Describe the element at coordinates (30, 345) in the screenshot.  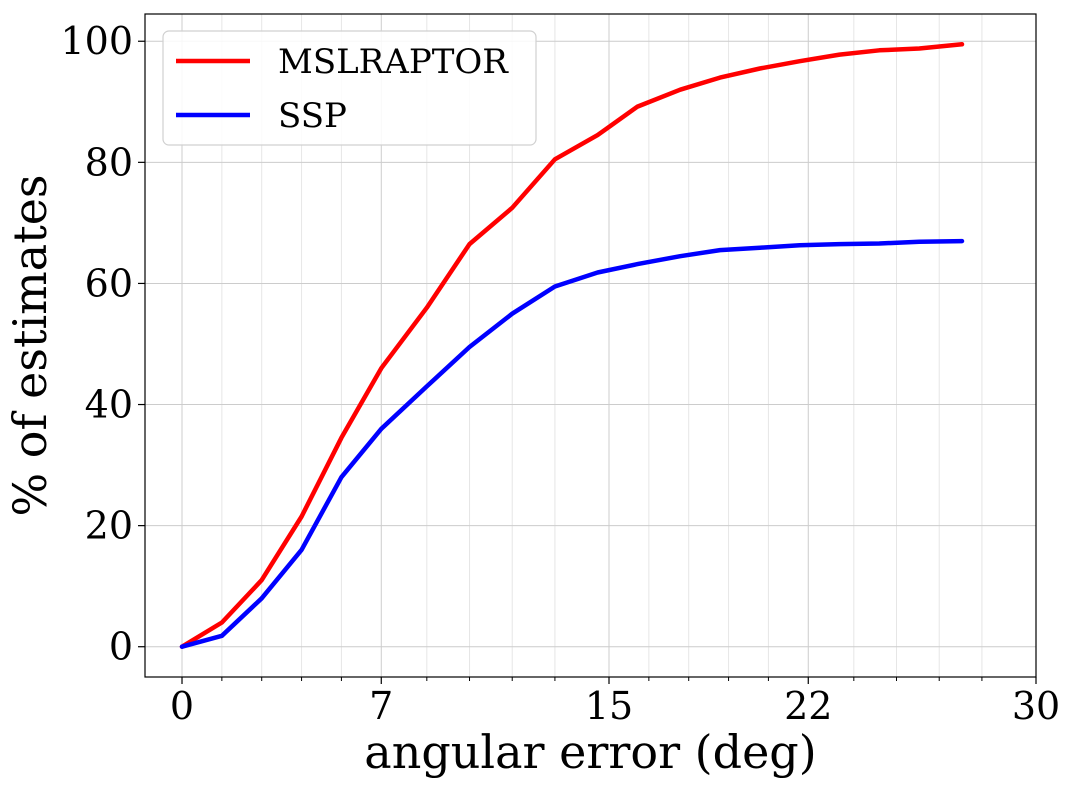
I see `y-axis-title: % of estimates` at that location.